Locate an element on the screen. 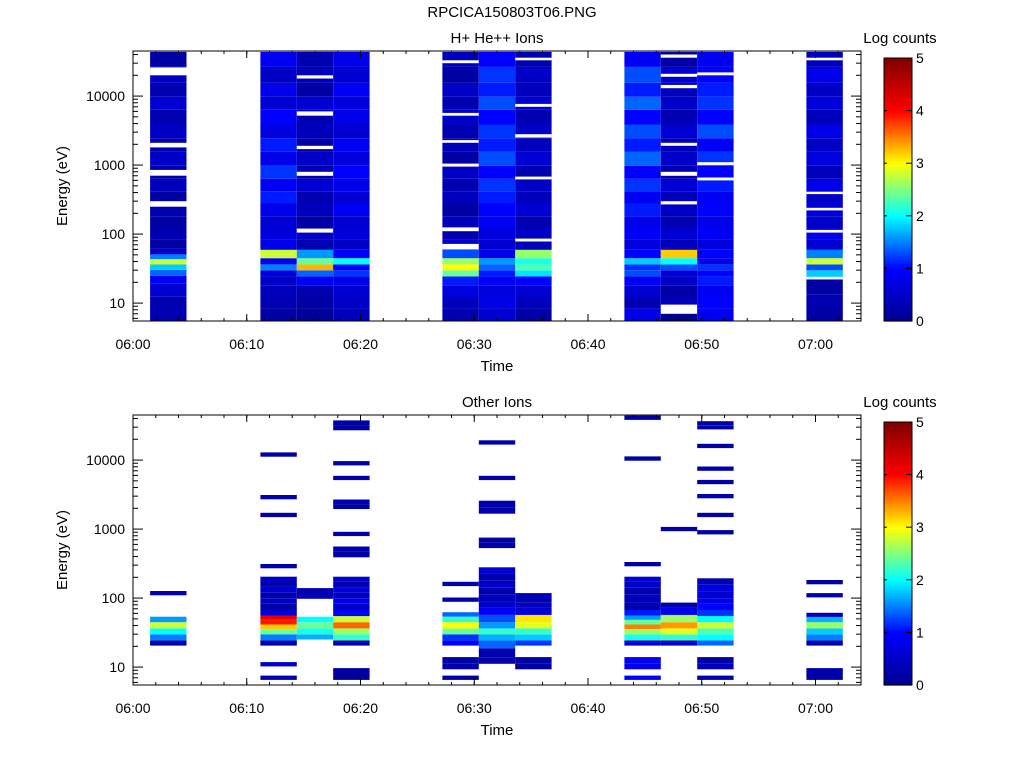 This screenshot has height=768, width=1024. x-tick-label: 06:20 is located at coordinates (360, 344).